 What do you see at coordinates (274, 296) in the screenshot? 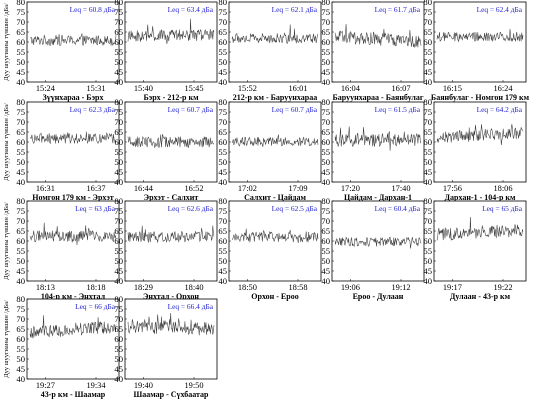
I see `segment-caption: Орхон - Ероо` at bounding box center [274, 296].